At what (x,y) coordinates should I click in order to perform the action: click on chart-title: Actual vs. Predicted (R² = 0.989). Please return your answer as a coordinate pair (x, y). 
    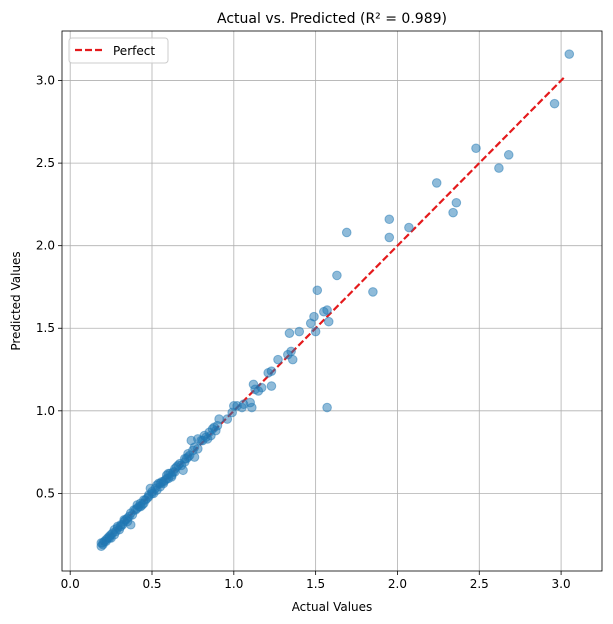
    Looking at the image, I should click on (332, 19).